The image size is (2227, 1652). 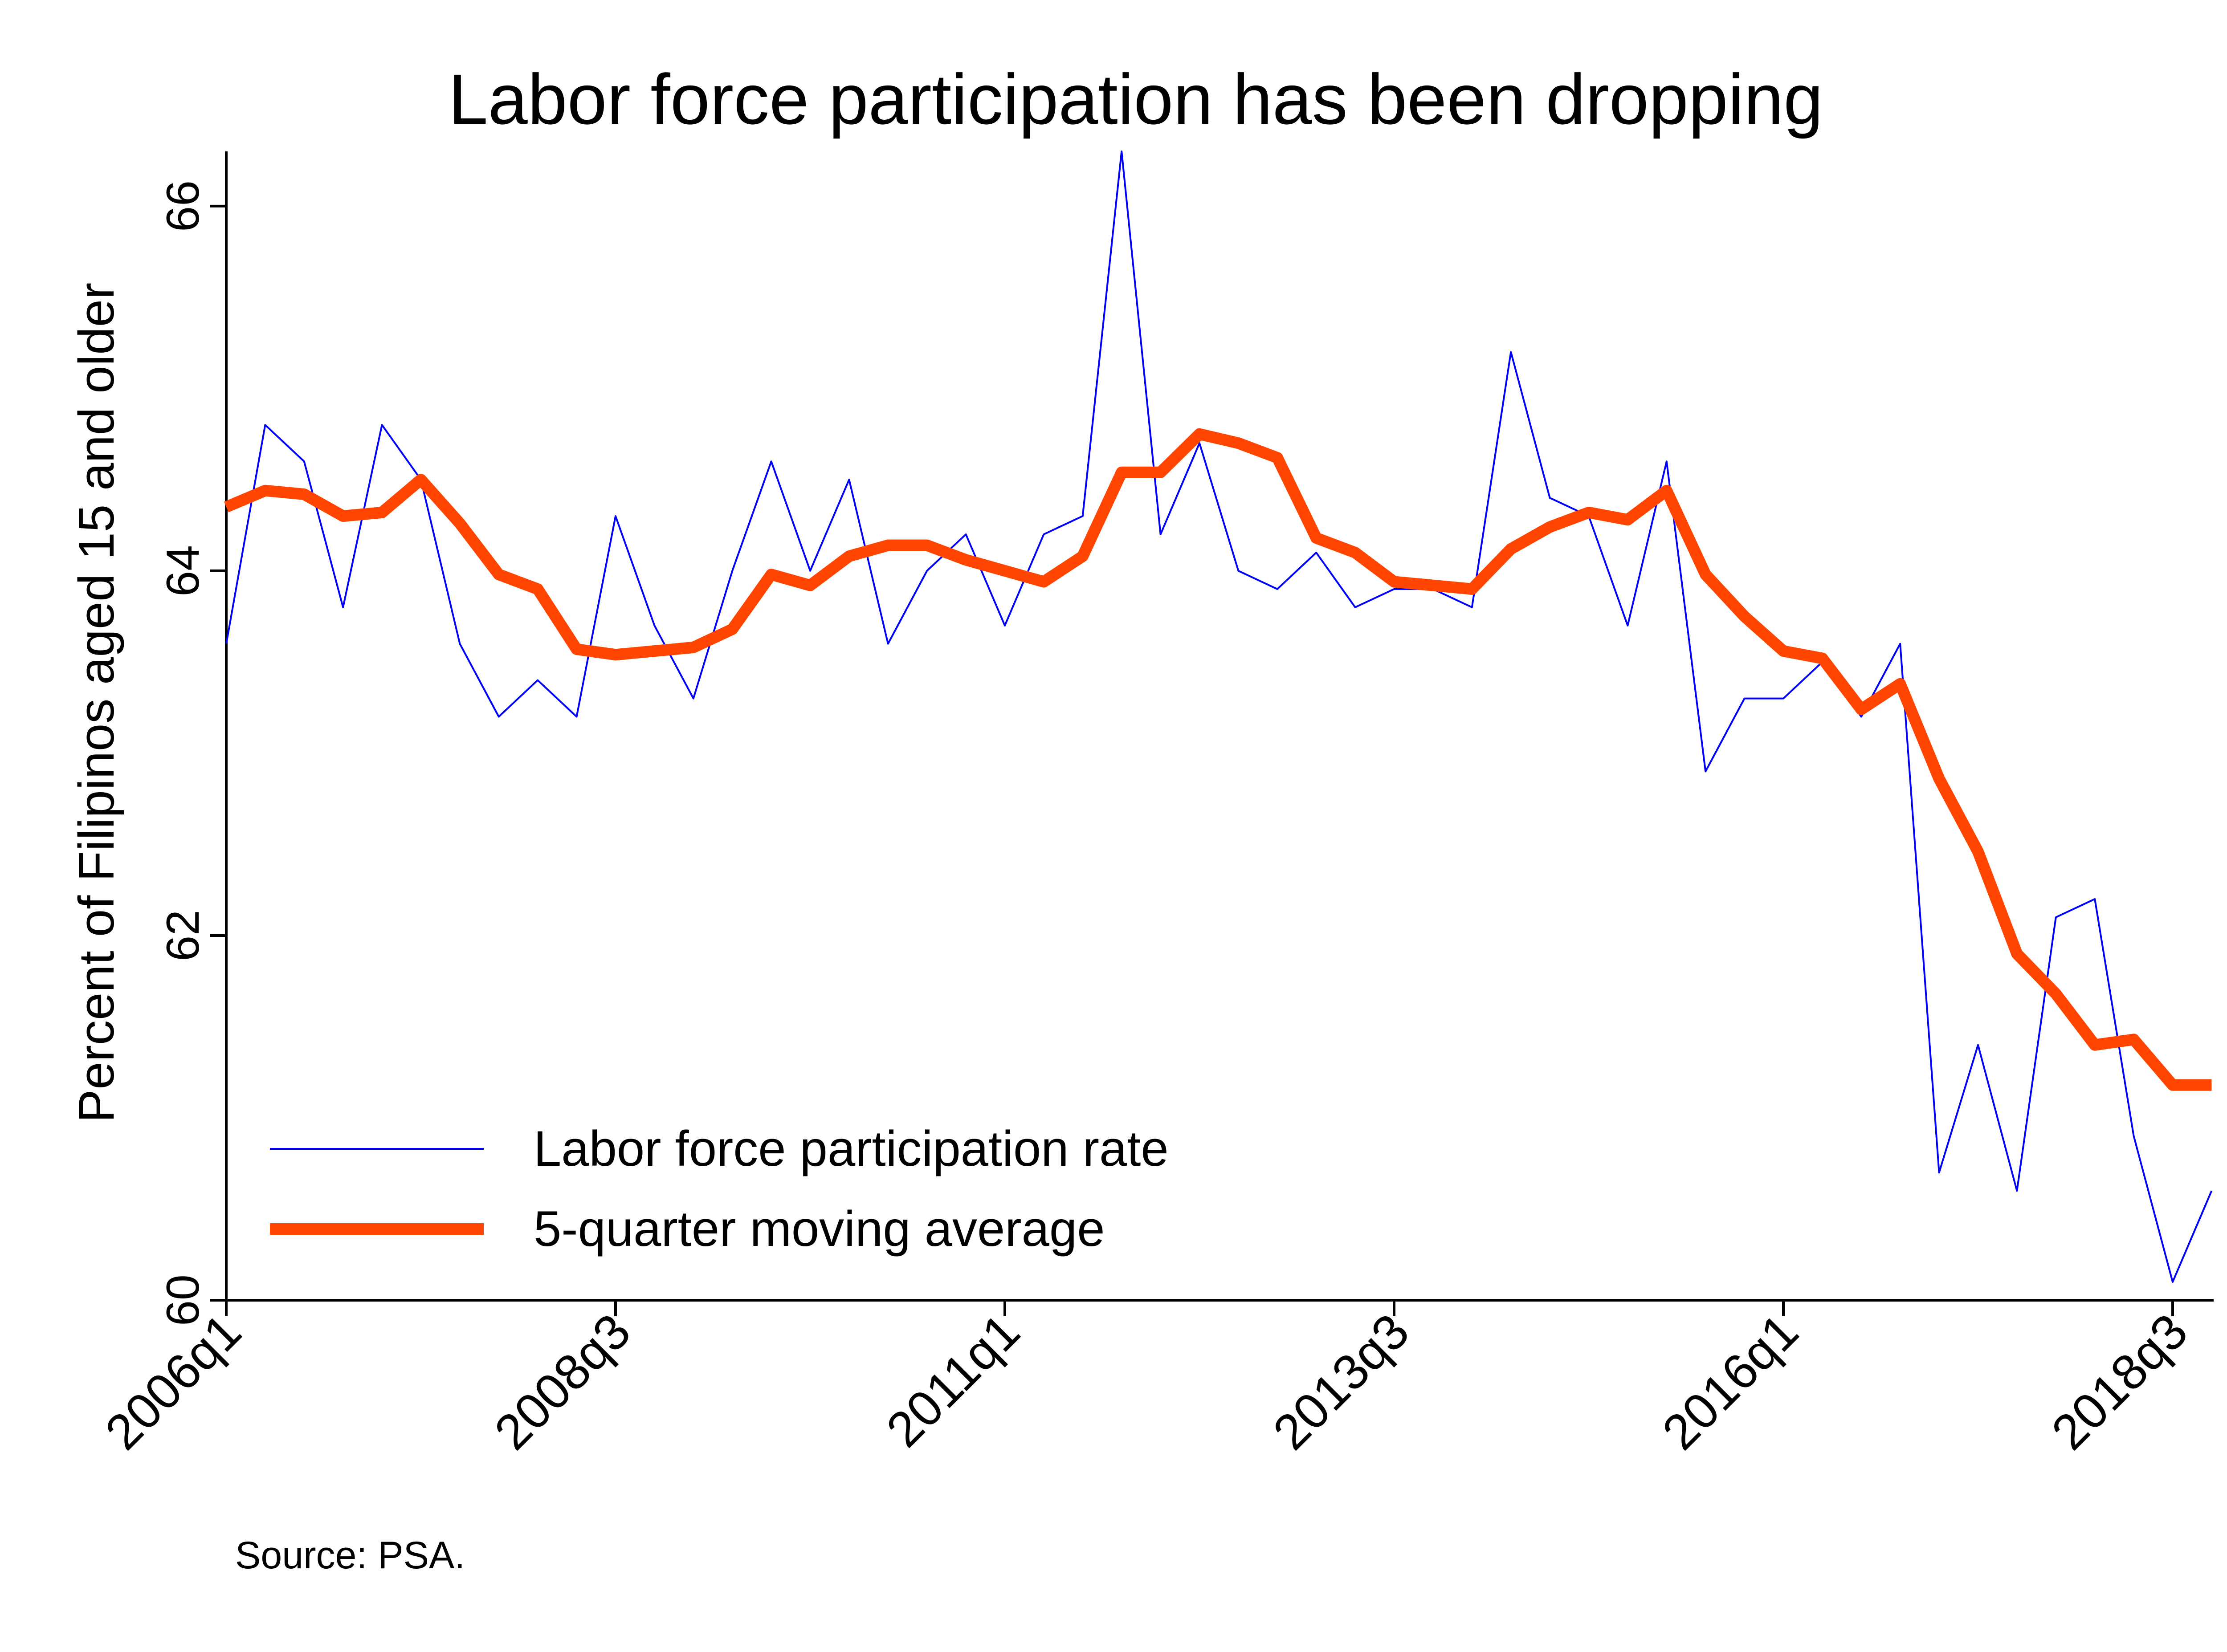 I want to click on y-tick-label: 62, so click(x=183, y=935).